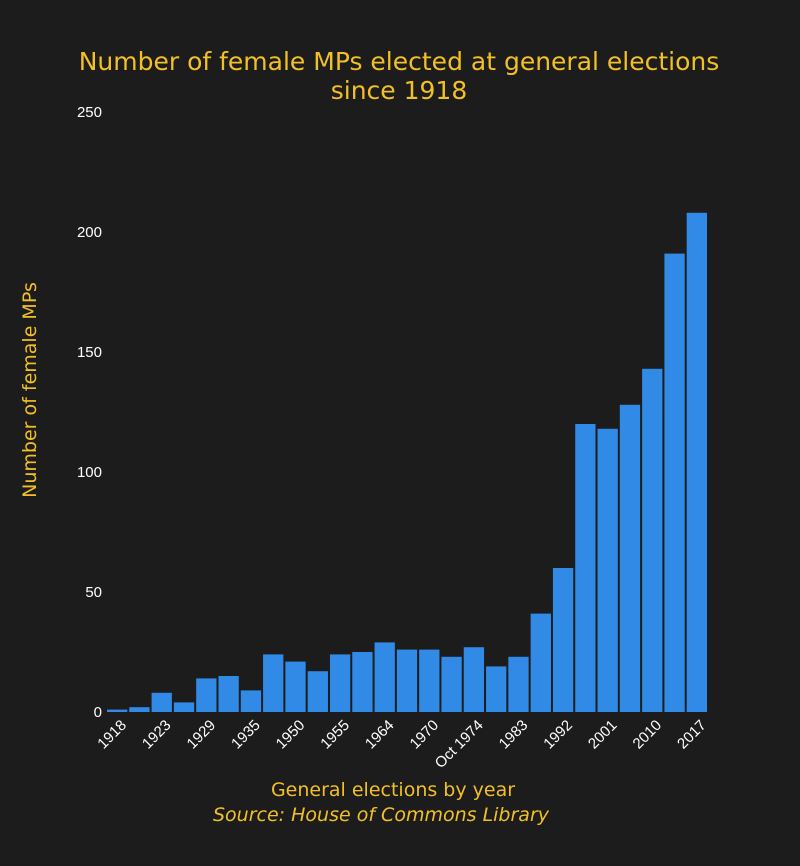 This screenshot has height=866, width=800. What do you see at coordinates (335, 735) in the screenshot?
I see `x-tick-label: 1955` at bounding box center [335, 735].